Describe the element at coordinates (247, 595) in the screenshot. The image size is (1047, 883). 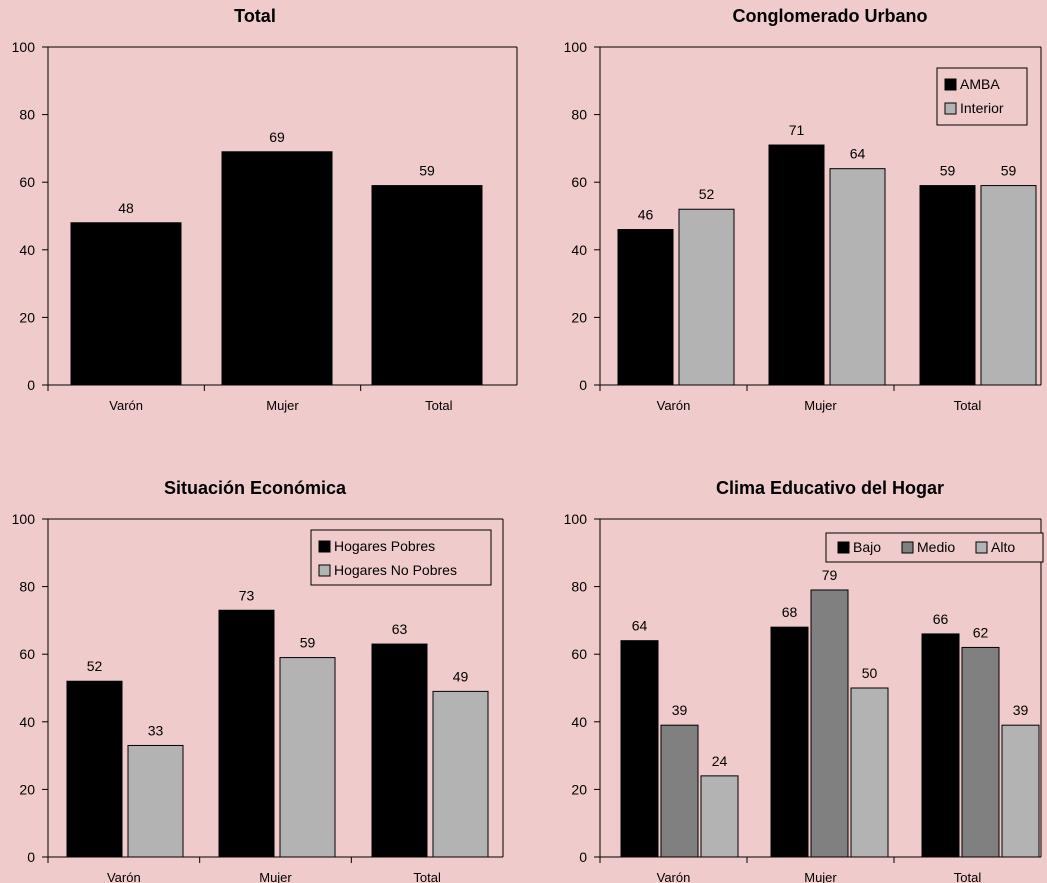
I see `data-label: 73` at that location.